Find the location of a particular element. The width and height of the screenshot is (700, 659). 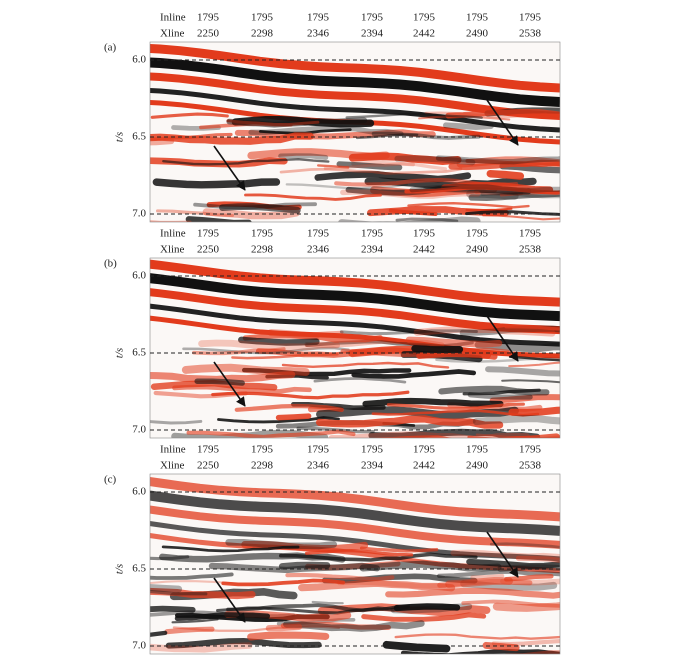

xline-value: 2442 is located at coordinates (424, 250).